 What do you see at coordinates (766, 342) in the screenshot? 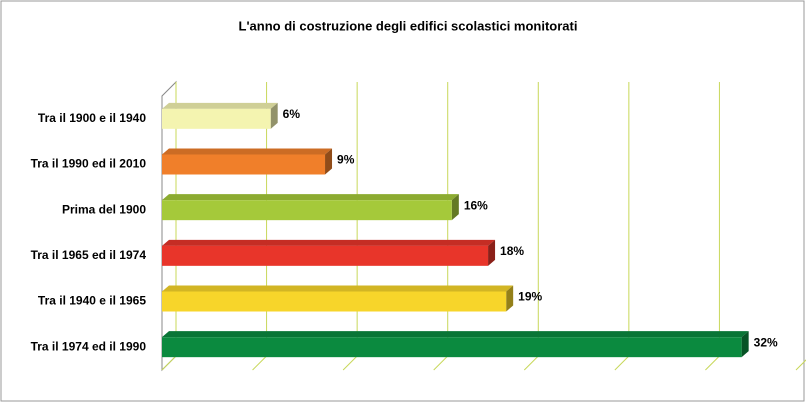
I see `data-label: 32%` at bounding box center [766, 342].